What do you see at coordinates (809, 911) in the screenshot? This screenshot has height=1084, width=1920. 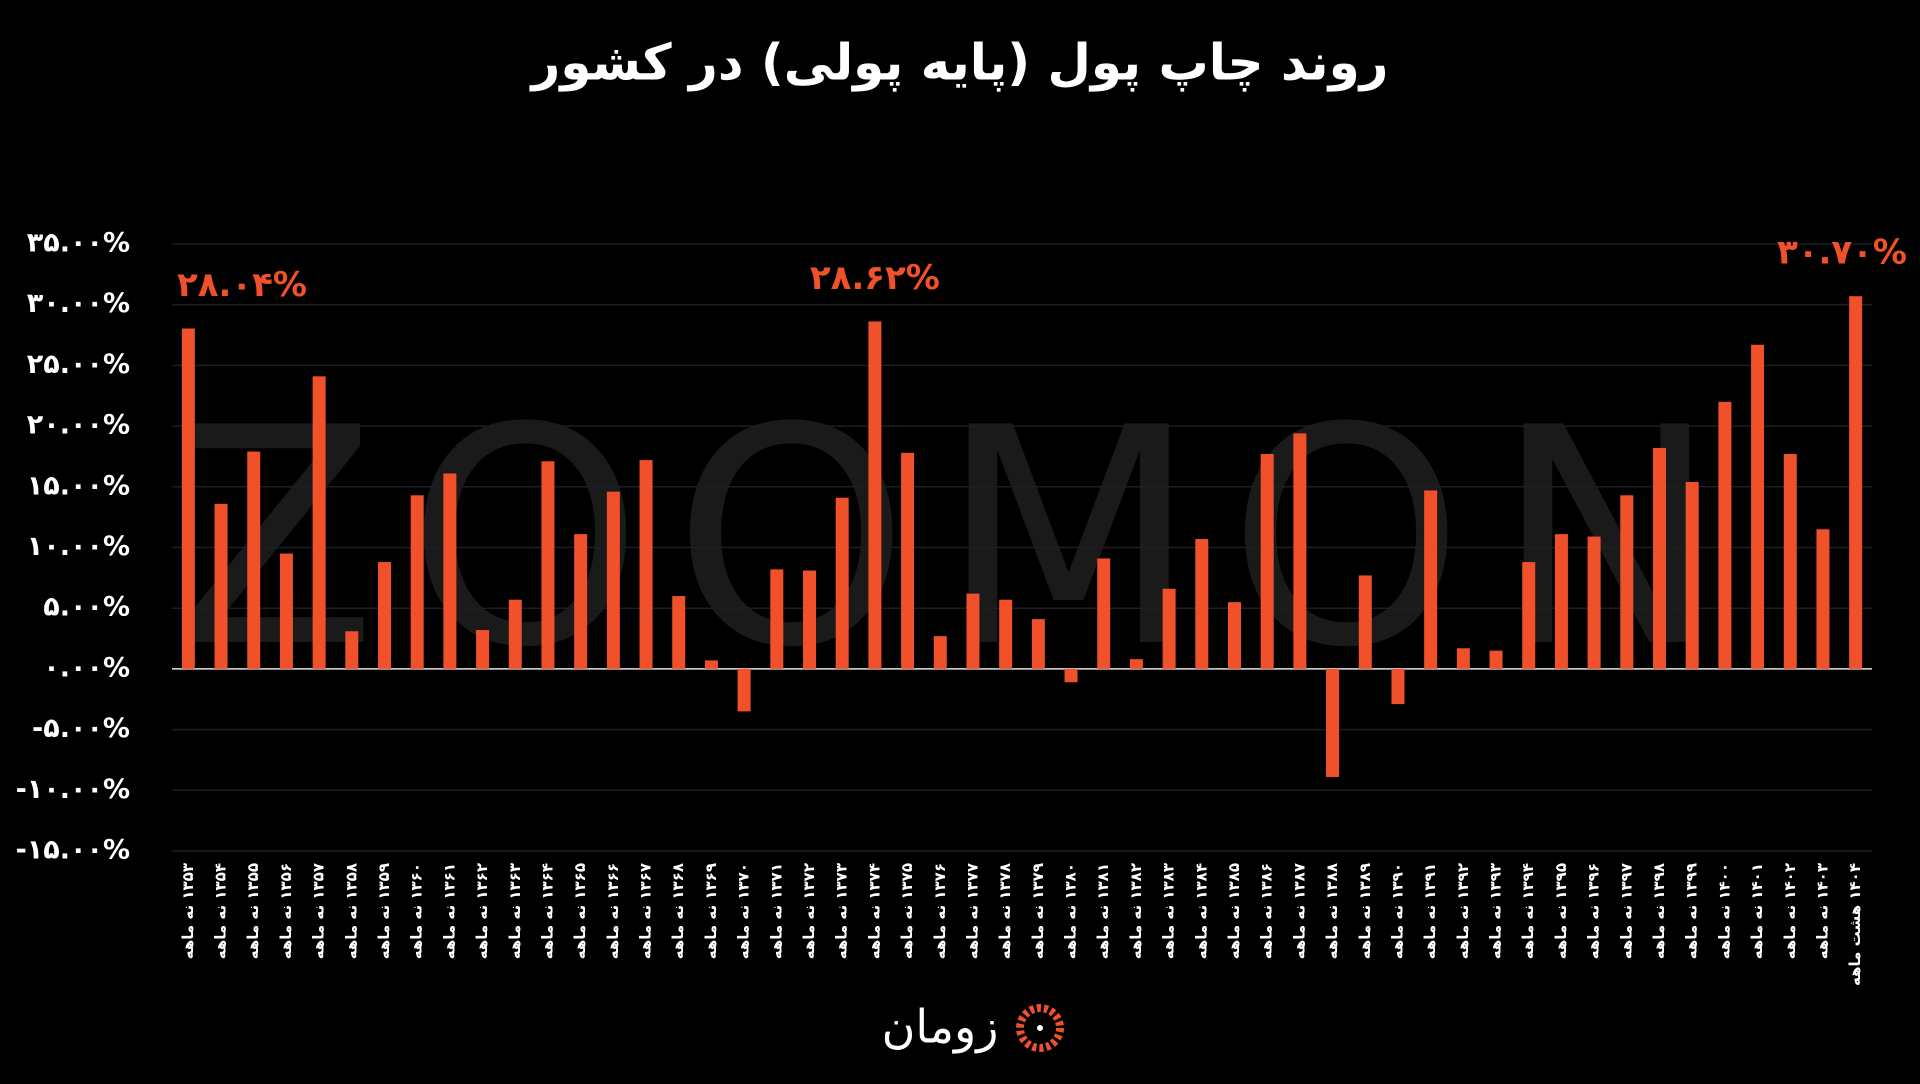 I see `x-tick-label: ۱۳۷۲ نه ماهه` at bounding box center [809, 911].